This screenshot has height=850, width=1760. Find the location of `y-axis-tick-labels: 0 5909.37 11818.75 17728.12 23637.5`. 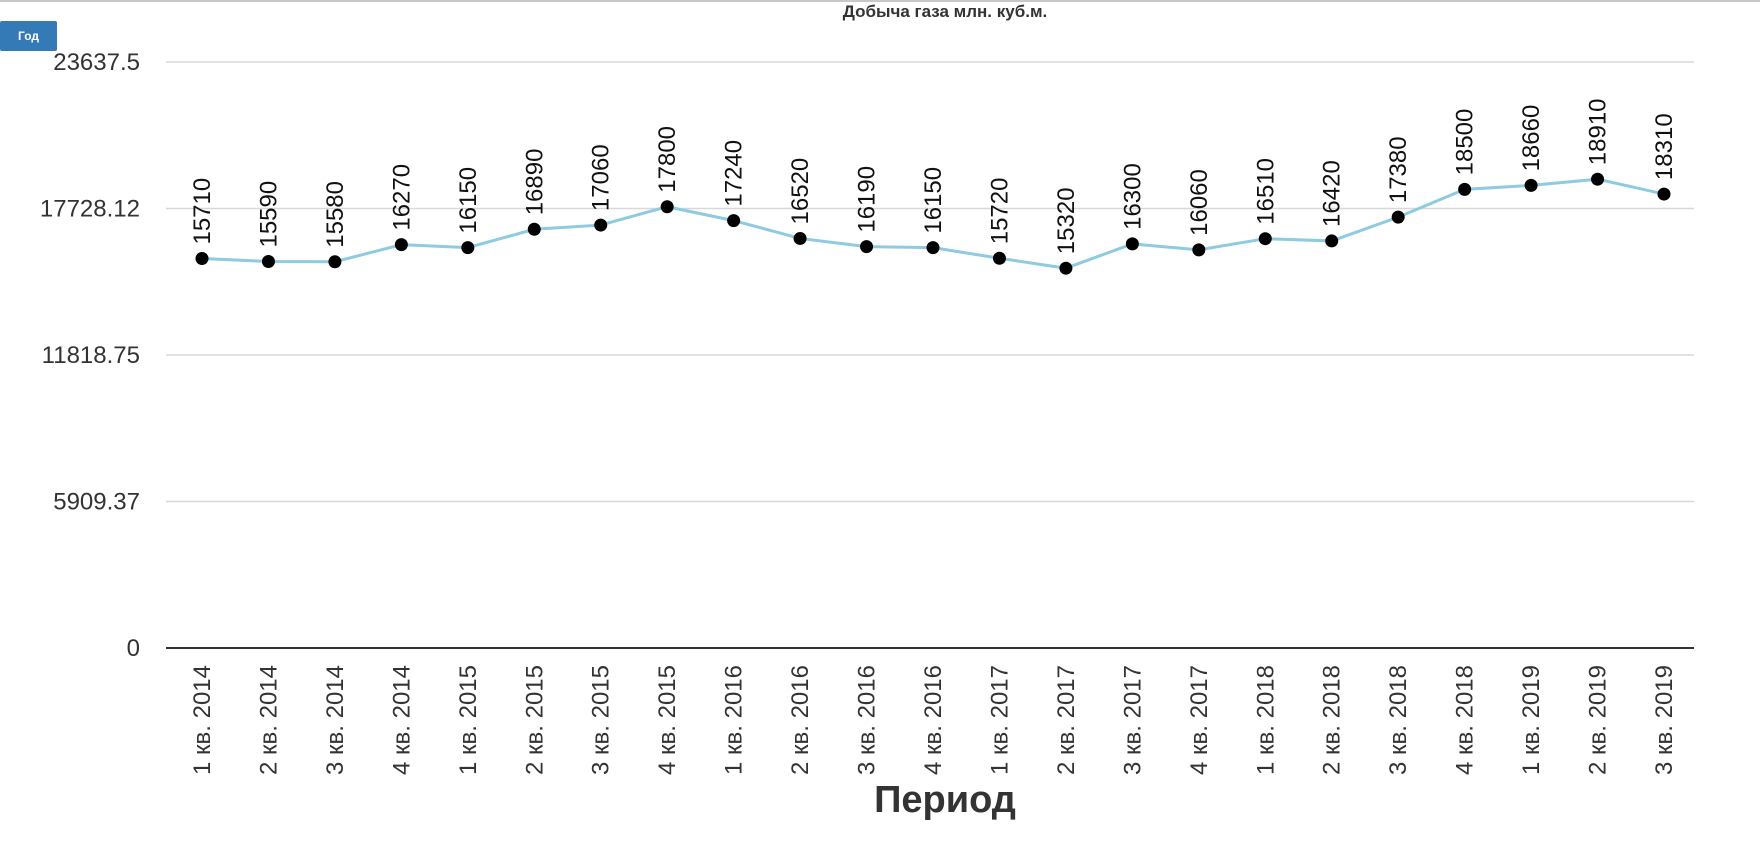

y-axis-tick-labels: 0 5909.37 11818.75 17728.12 23637.5 is located at coordinates (90, 355).